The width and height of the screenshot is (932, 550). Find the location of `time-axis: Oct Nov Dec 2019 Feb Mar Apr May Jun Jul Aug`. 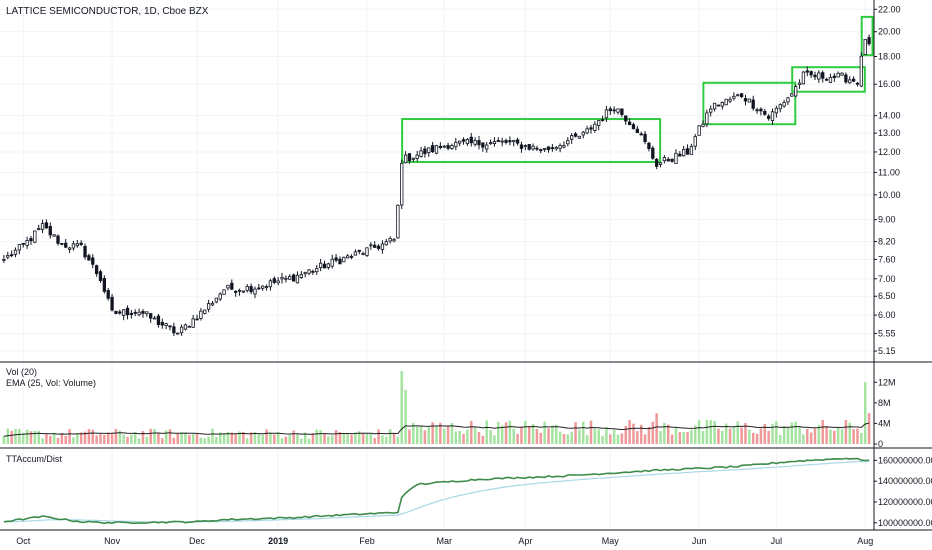

time-axis: Oct Nov Dec 2019 Feb Mar Apr May Jun Jul Aug is located at coordinates (444, 541).